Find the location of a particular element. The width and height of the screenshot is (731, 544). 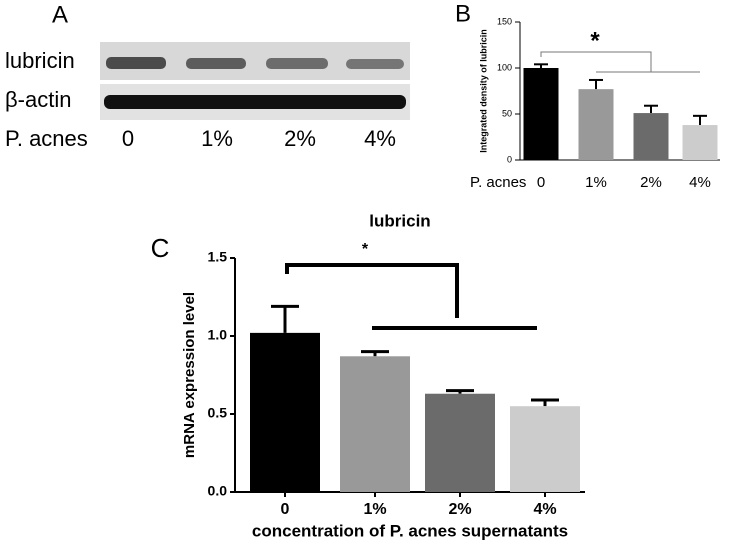

y-tick-label: 0 is located at coordinates (509, 159).